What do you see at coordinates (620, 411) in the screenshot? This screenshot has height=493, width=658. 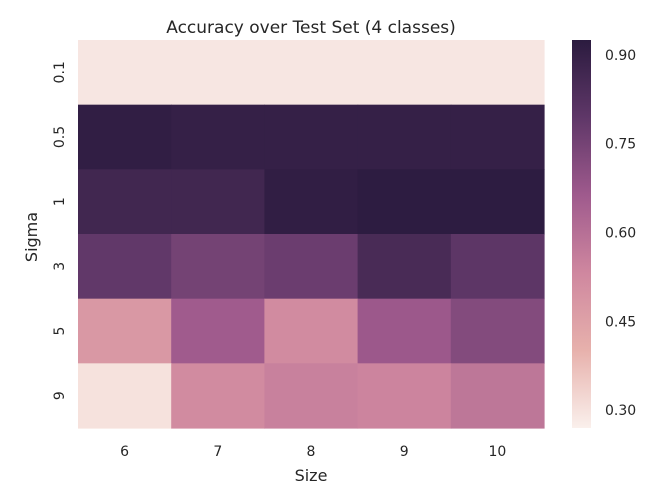 I see `colorbar-tick-label: 0.30` at bounding box center [620, 411].